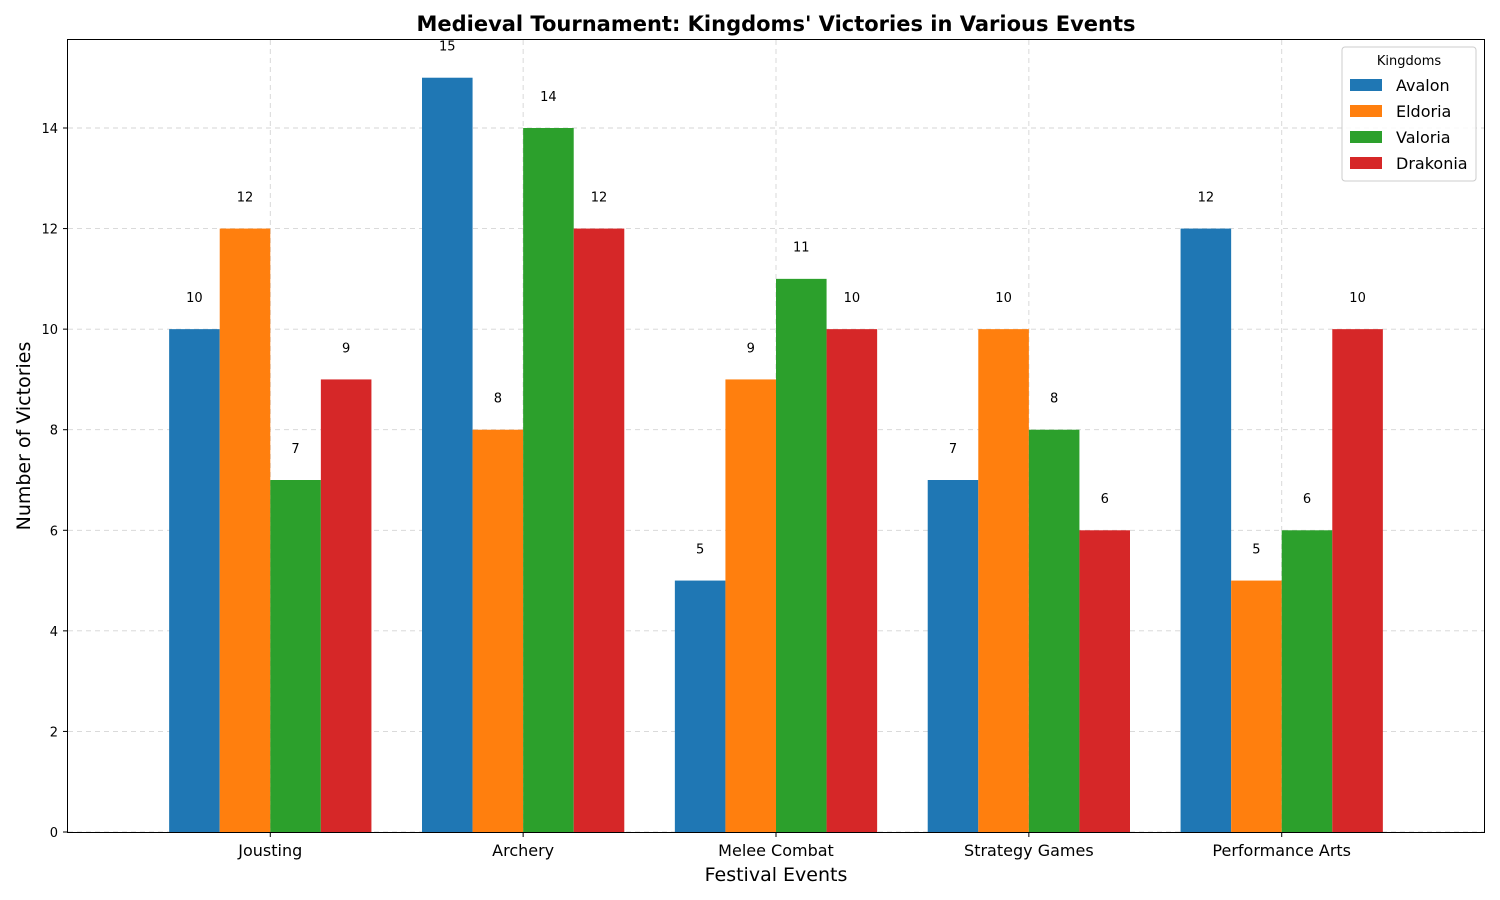  I want to click on y-tick-label: 4, so click(54, 632).